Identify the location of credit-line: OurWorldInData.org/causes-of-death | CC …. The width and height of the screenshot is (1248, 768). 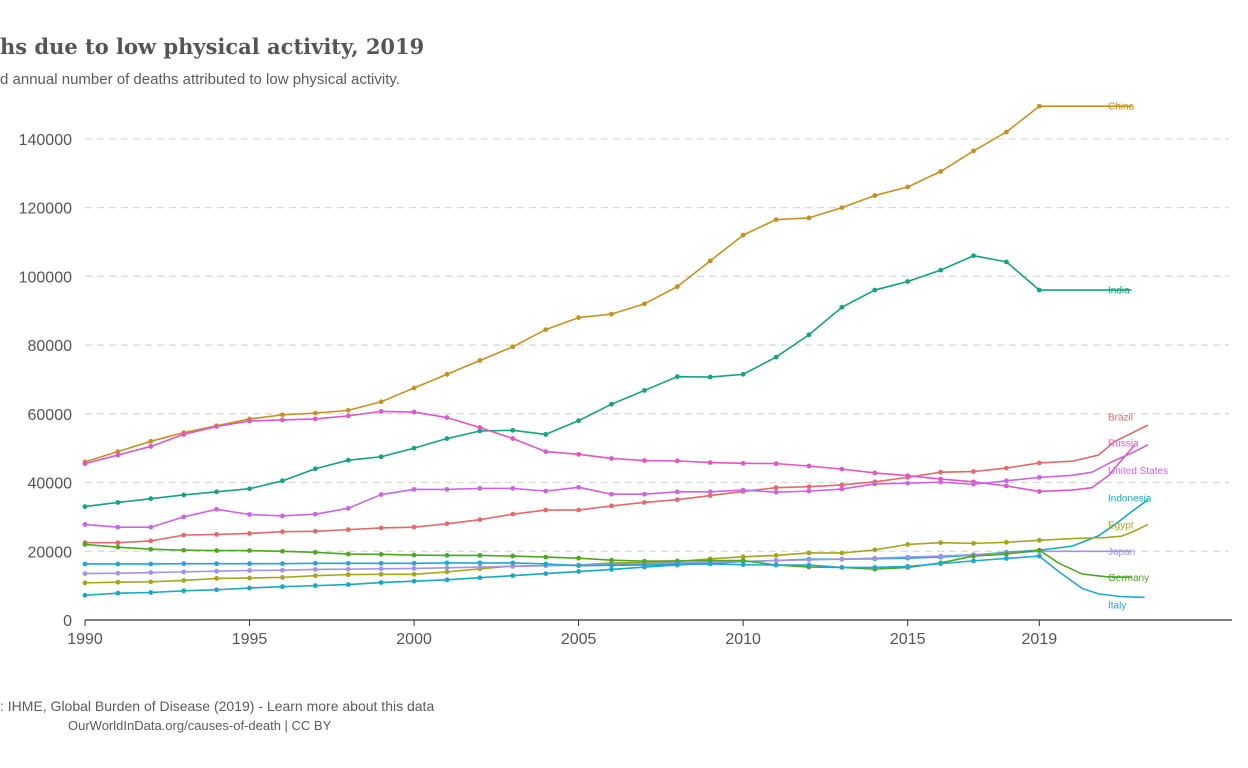
(200, 725).